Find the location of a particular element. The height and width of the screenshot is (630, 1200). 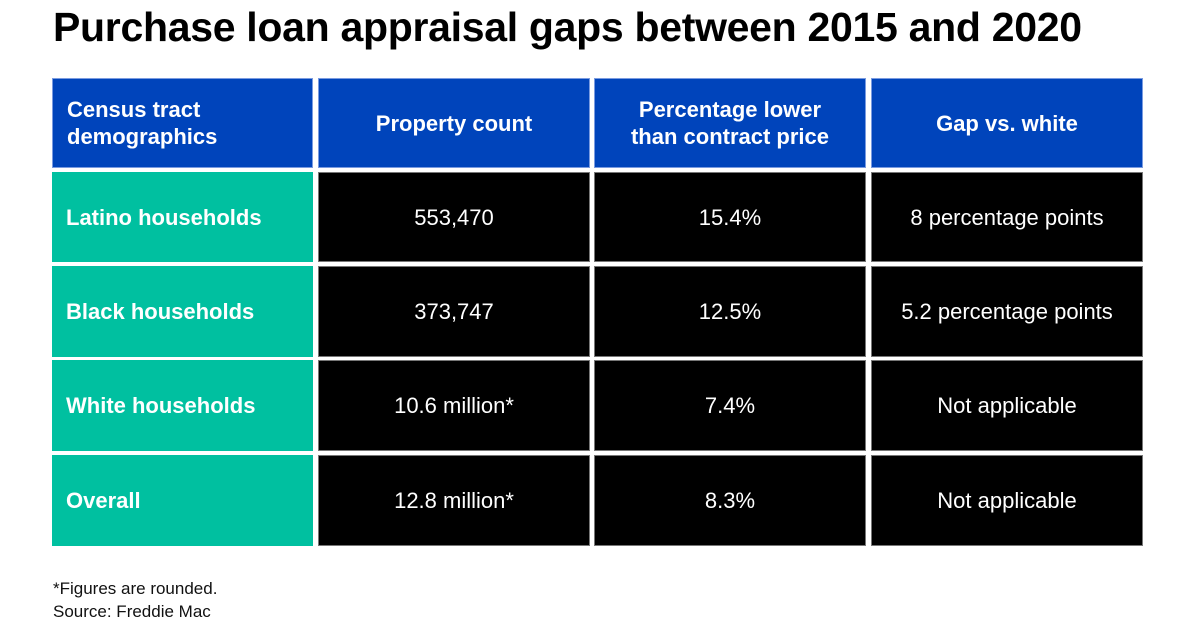

row-label: Latino households is located at coordinates (182, 217).